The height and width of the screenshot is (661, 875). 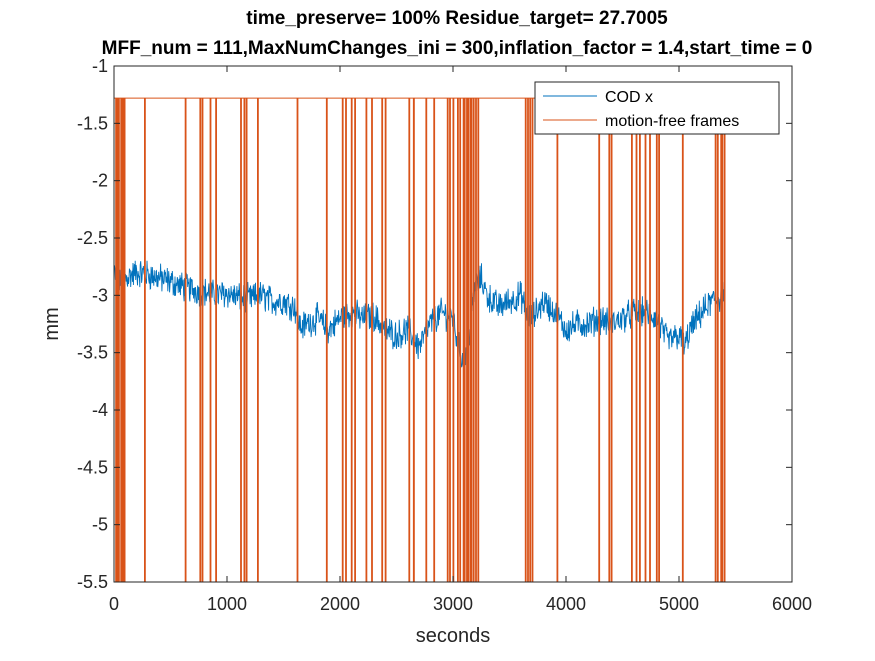 What do you see at coordinates (792, 604) in the screenshot?
I see `x-tick-label: 6000` at bounding box center [792, 604].